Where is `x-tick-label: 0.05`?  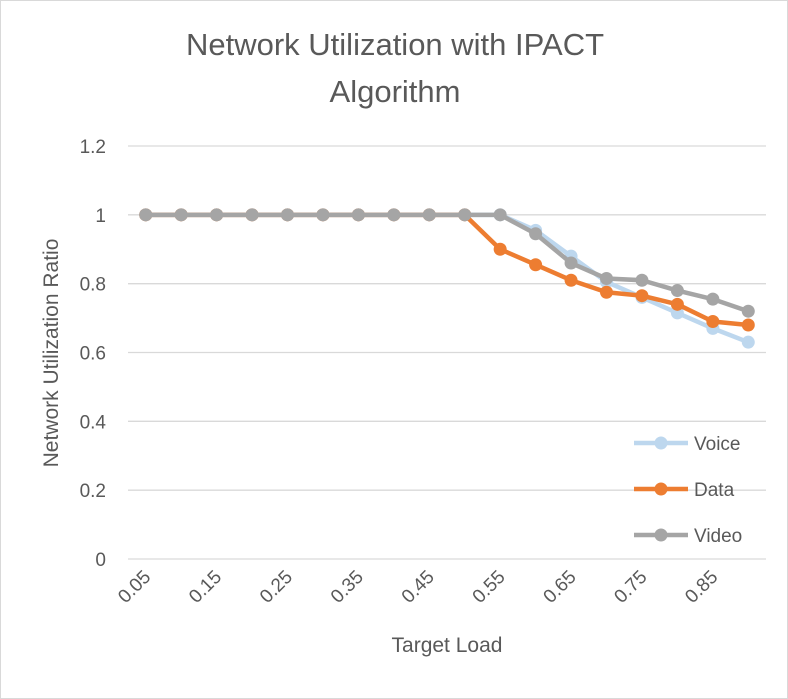
x-tick-label: 0.05 is located at coordinates (134, 587).